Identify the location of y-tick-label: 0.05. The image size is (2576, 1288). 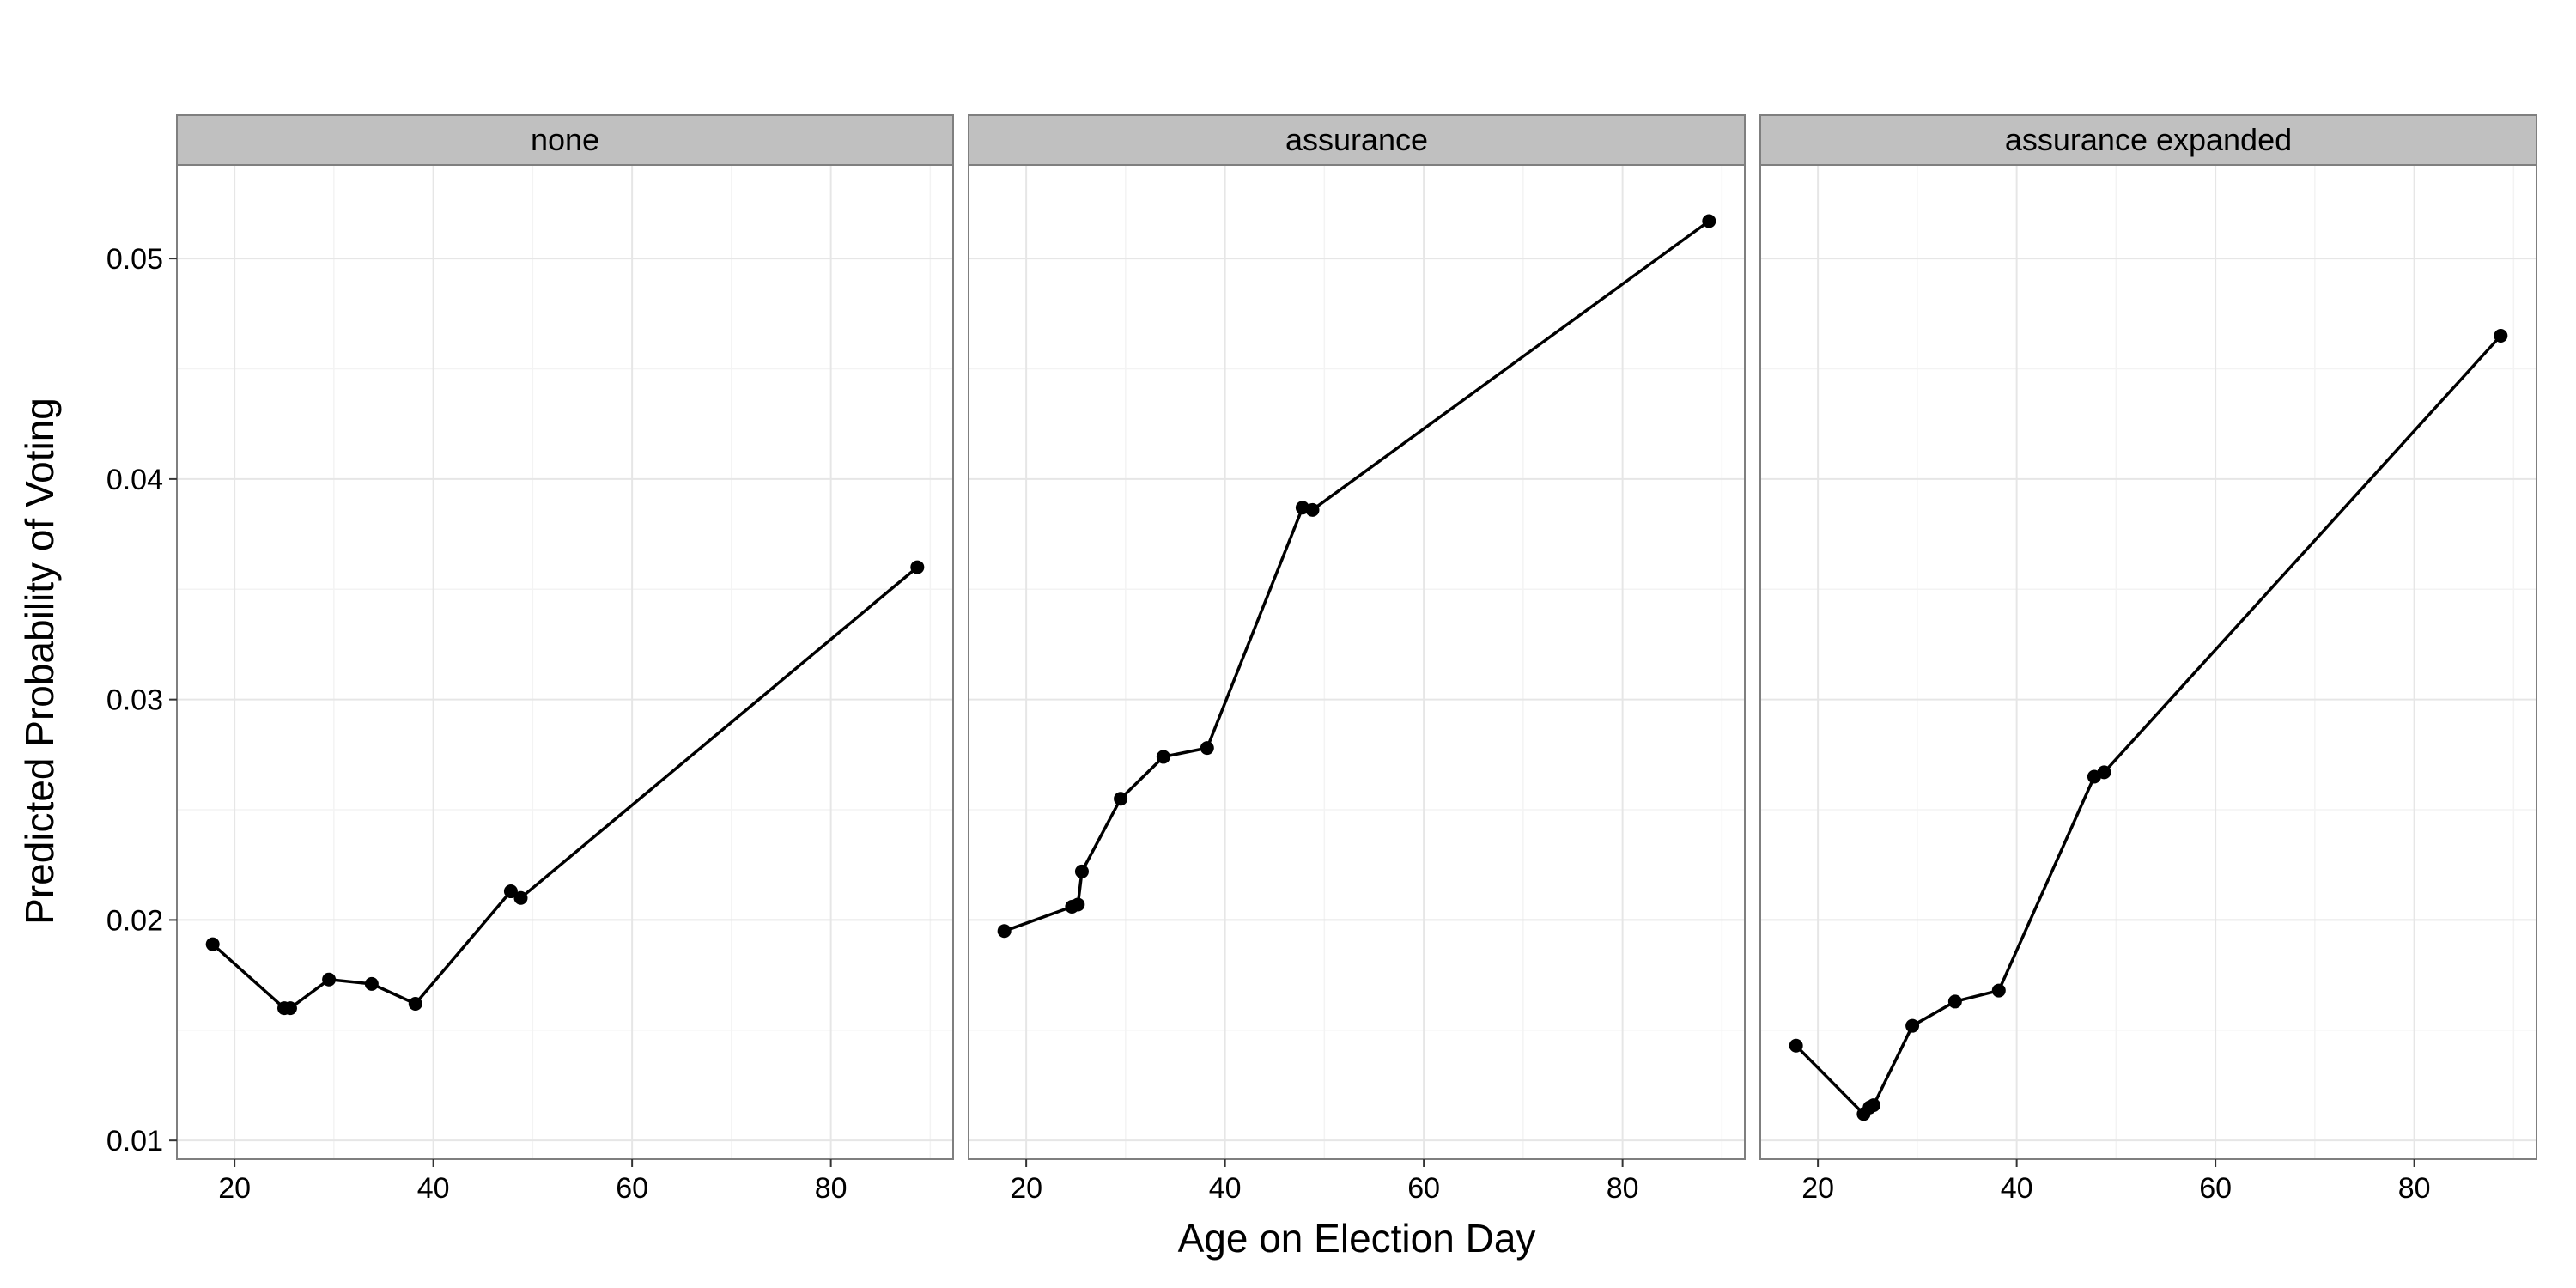
(134, 259).